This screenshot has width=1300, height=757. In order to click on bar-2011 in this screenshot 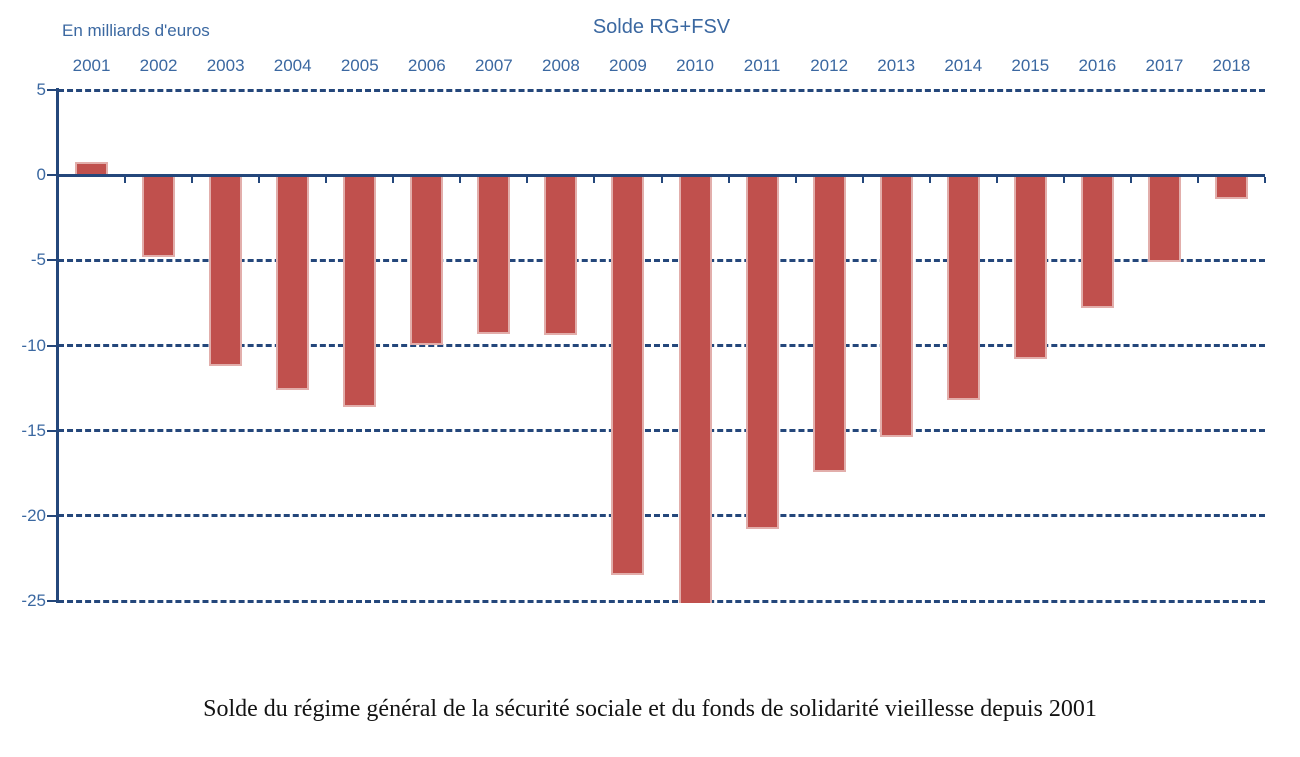, I will do `click(762, 352)`.